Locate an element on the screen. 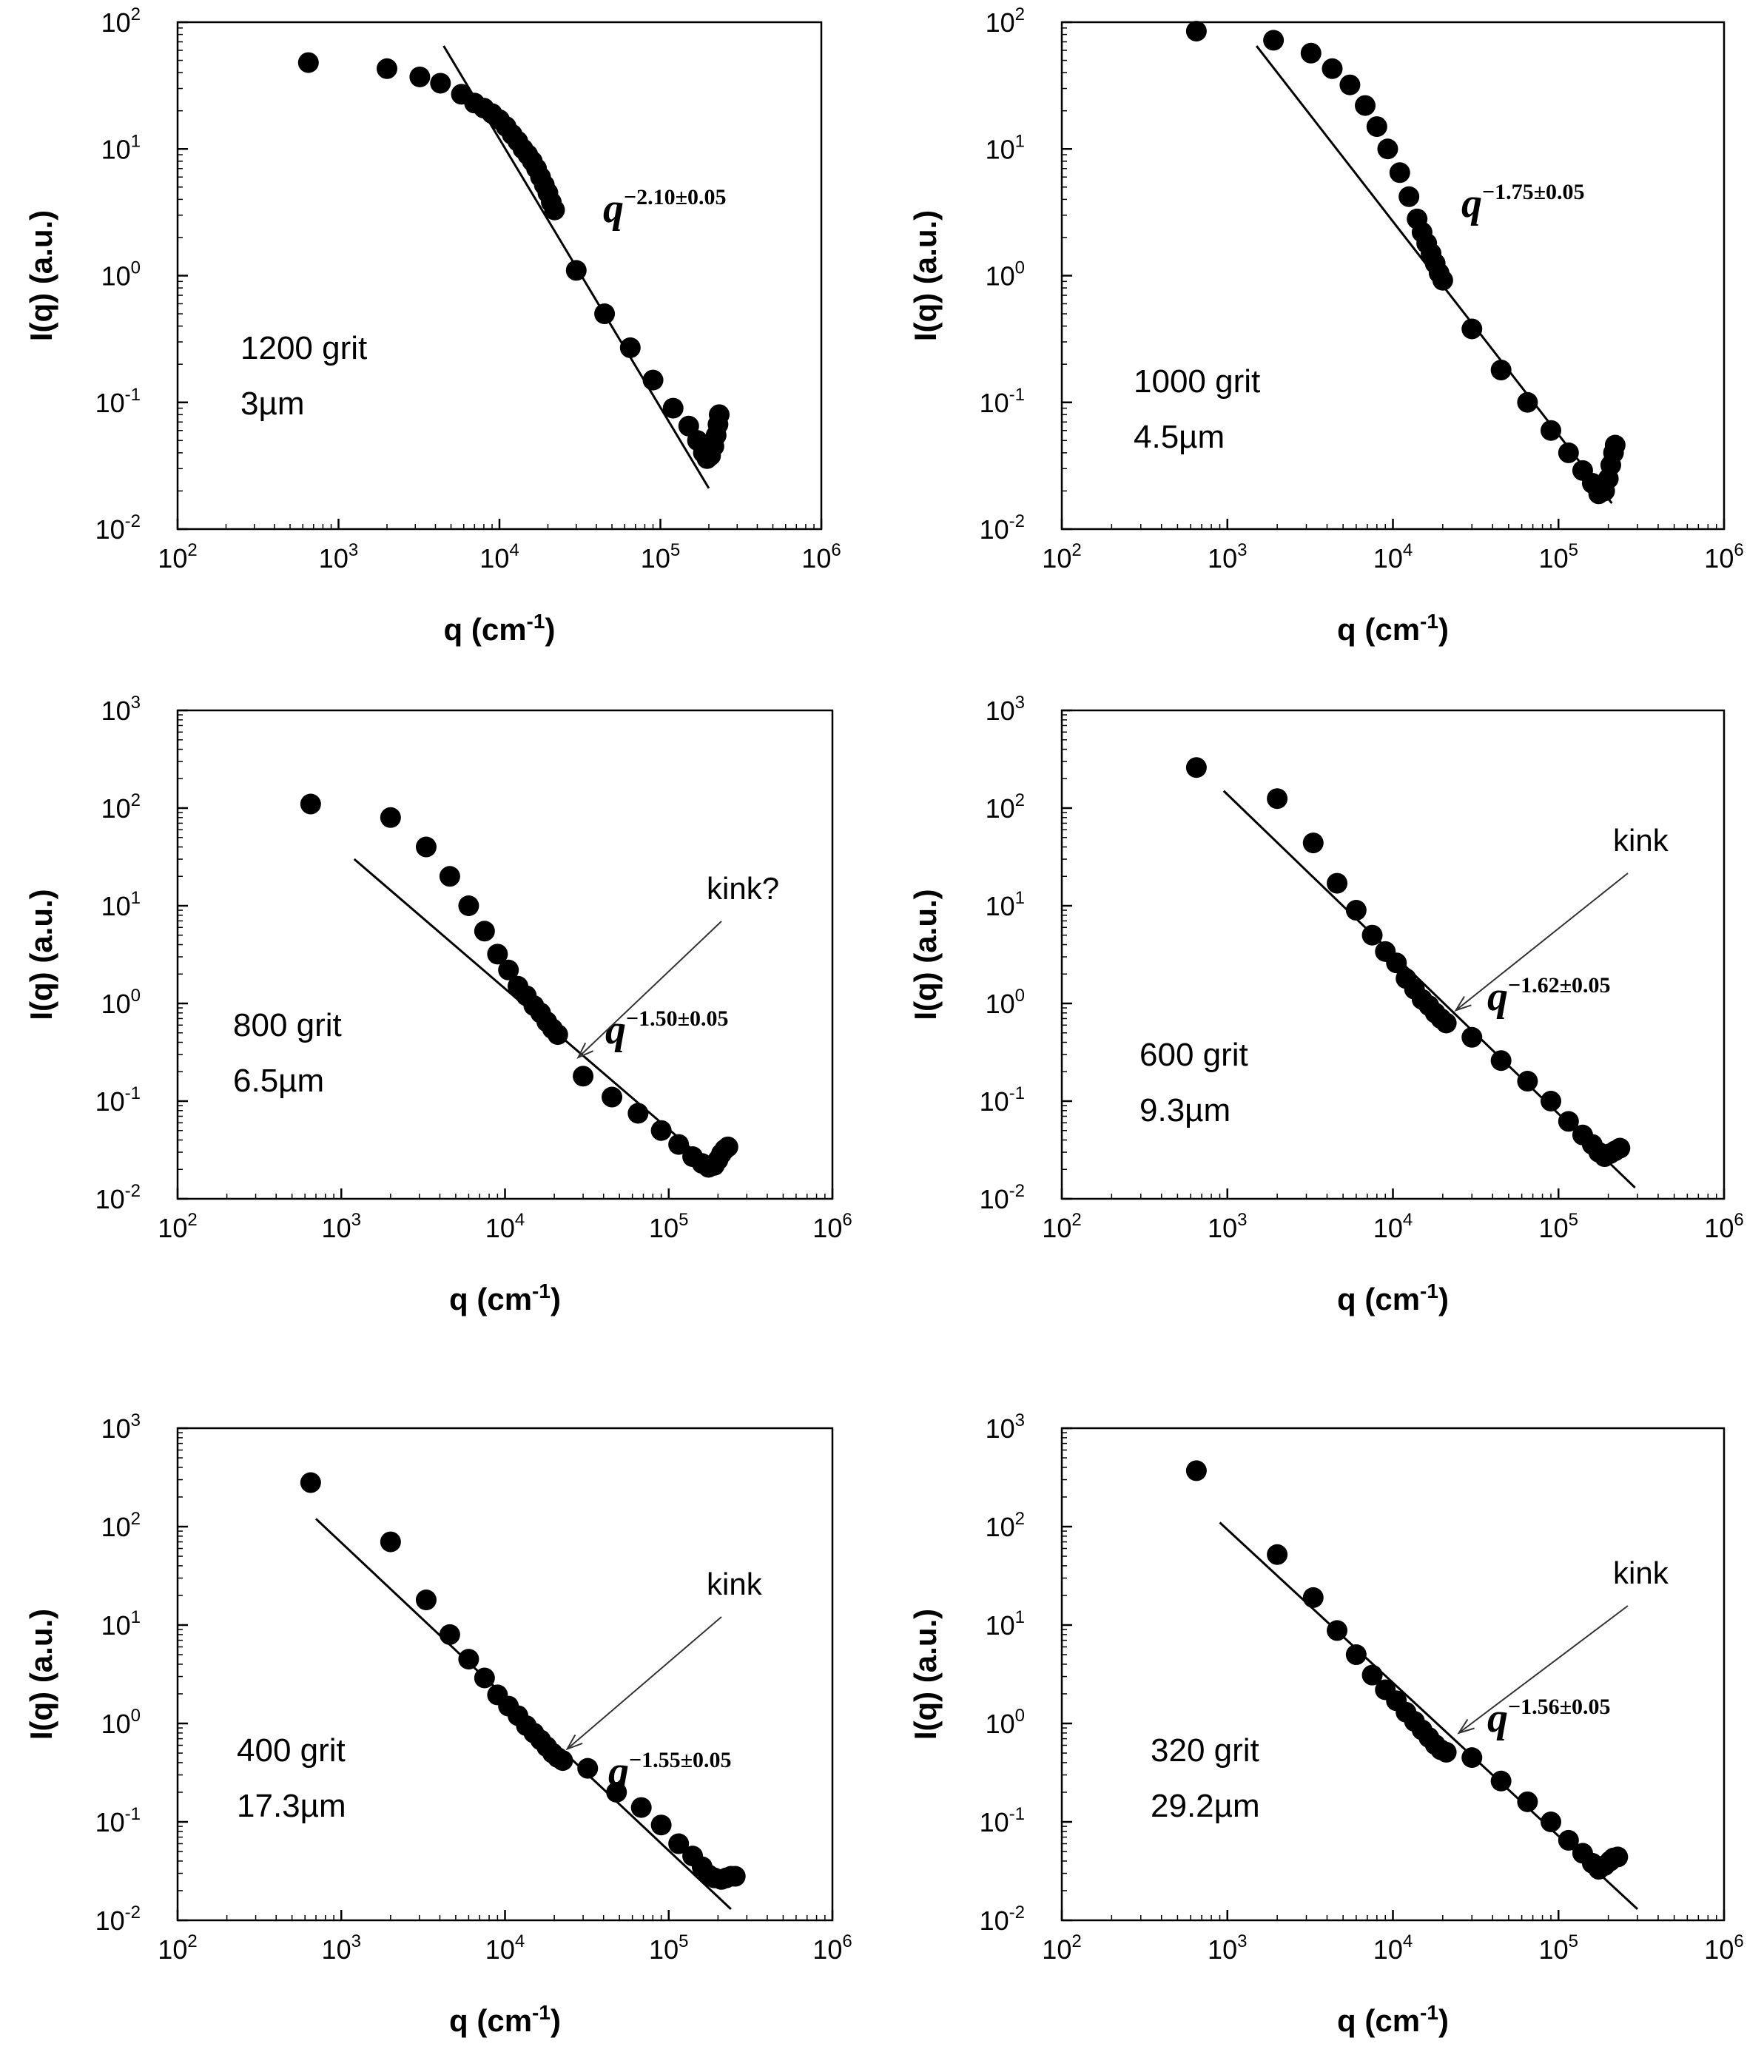  sample-label: 1200 grit 3µm is located at coordinates (303, 376).